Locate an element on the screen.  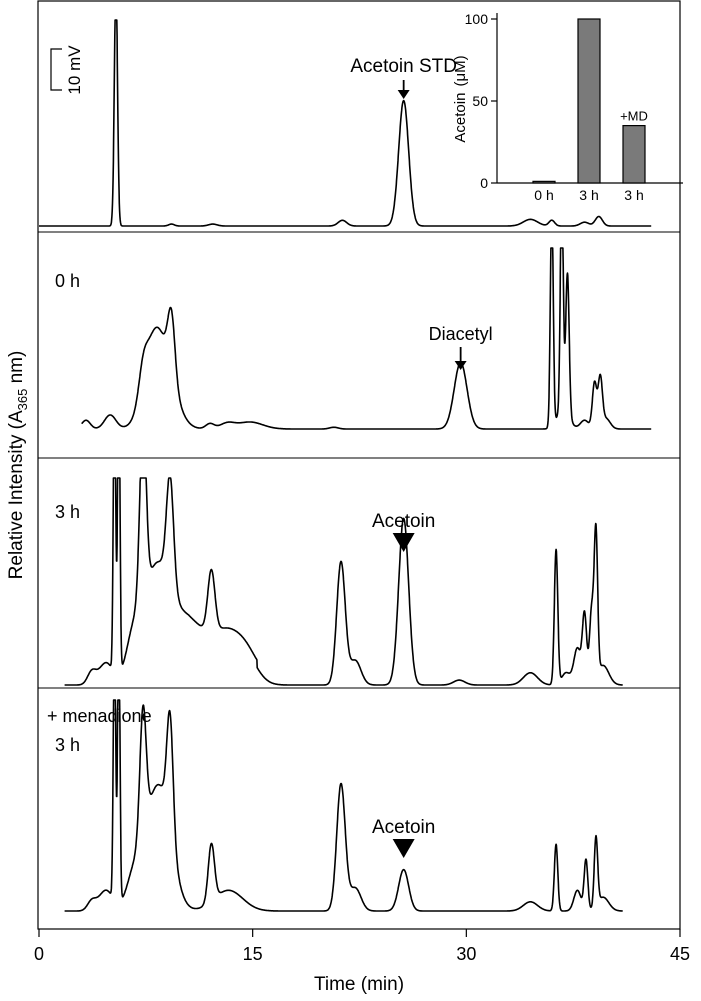
annotation-arrow-0h is located at coordinates (460, 358).